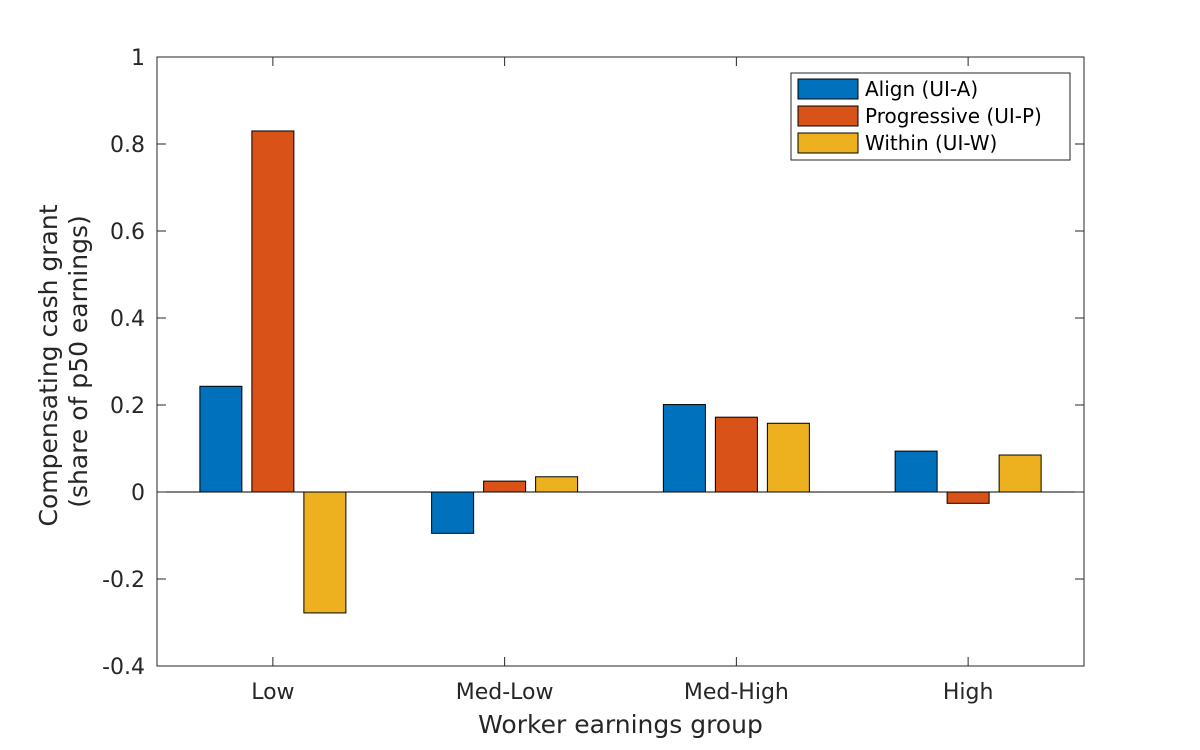  What do you see at coordinates (127, 145) in the screenshot?
I see `y-tick-label: 0.8` at bounding box center [127, 145].